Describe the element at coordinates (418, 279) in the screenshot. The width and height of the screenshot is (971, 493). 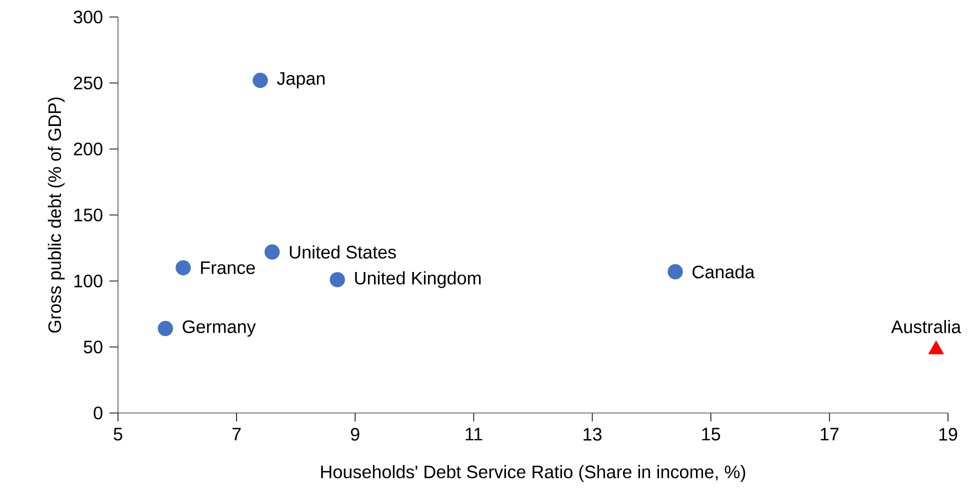
I see `annotation: United Kingdom` at that location.